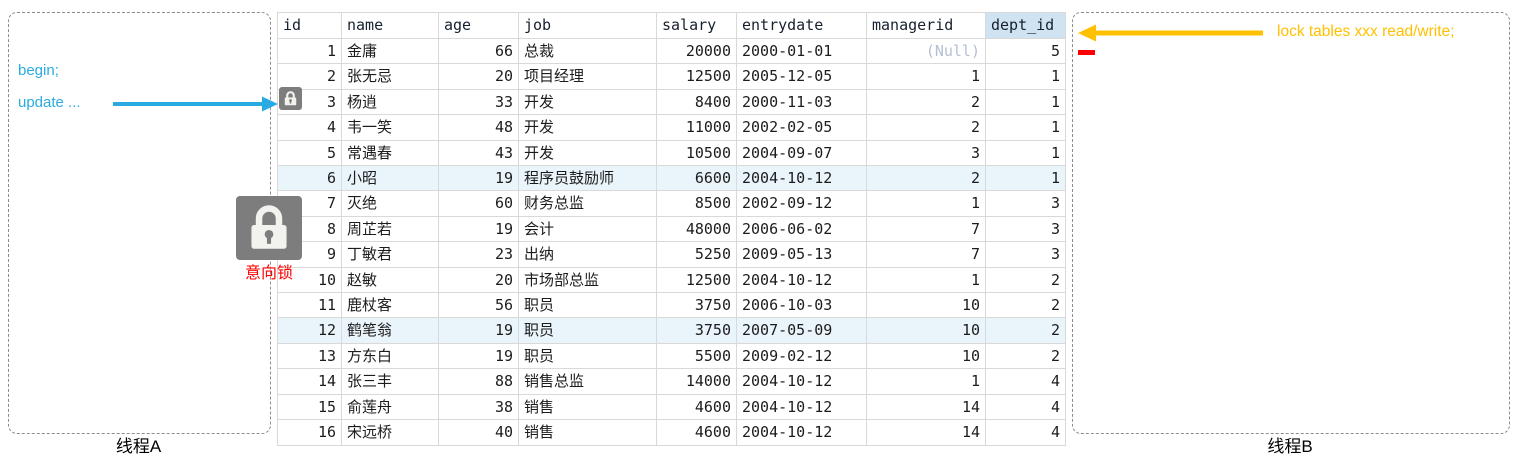 This screenshot has width=1514, height=458. I want to click on table-row: 5 常遇春 43 开发 10500 2004-09-07 3 1, so click(671, 153).